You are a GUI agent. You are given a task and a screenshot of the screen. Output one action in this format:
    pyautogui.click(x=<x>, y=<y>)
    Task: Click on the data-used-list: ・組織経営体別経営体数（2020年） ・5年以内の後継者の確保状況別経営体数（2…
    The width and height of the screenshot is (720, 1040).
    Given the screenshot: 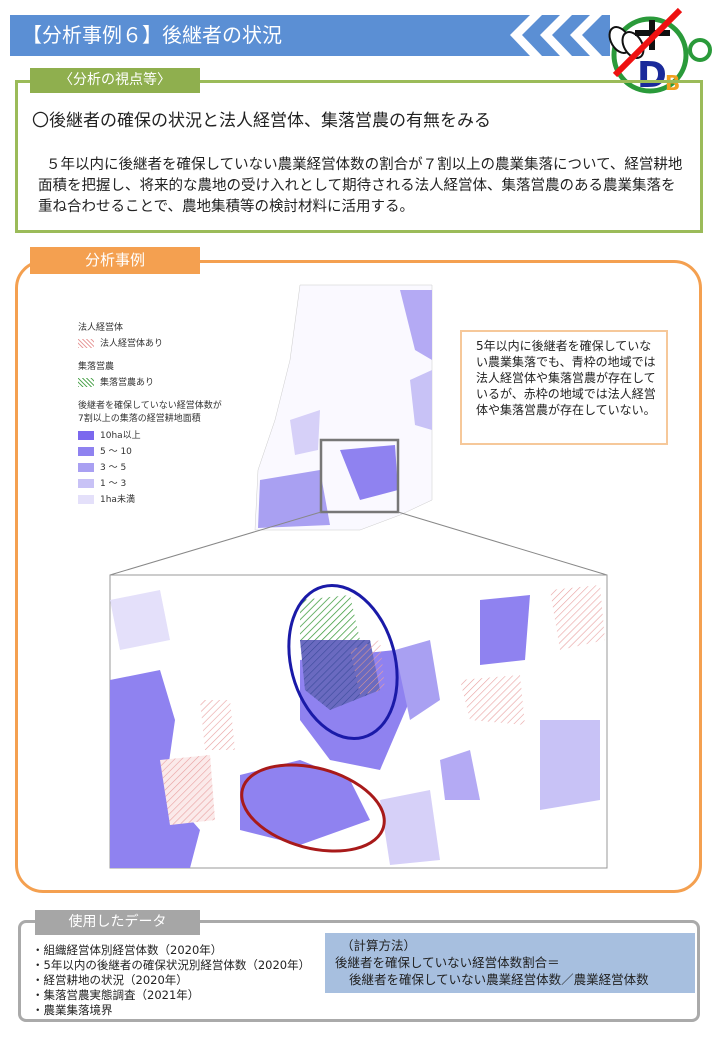 What is the action you would take?
    pyautogui.click(x=171, y=980)
    